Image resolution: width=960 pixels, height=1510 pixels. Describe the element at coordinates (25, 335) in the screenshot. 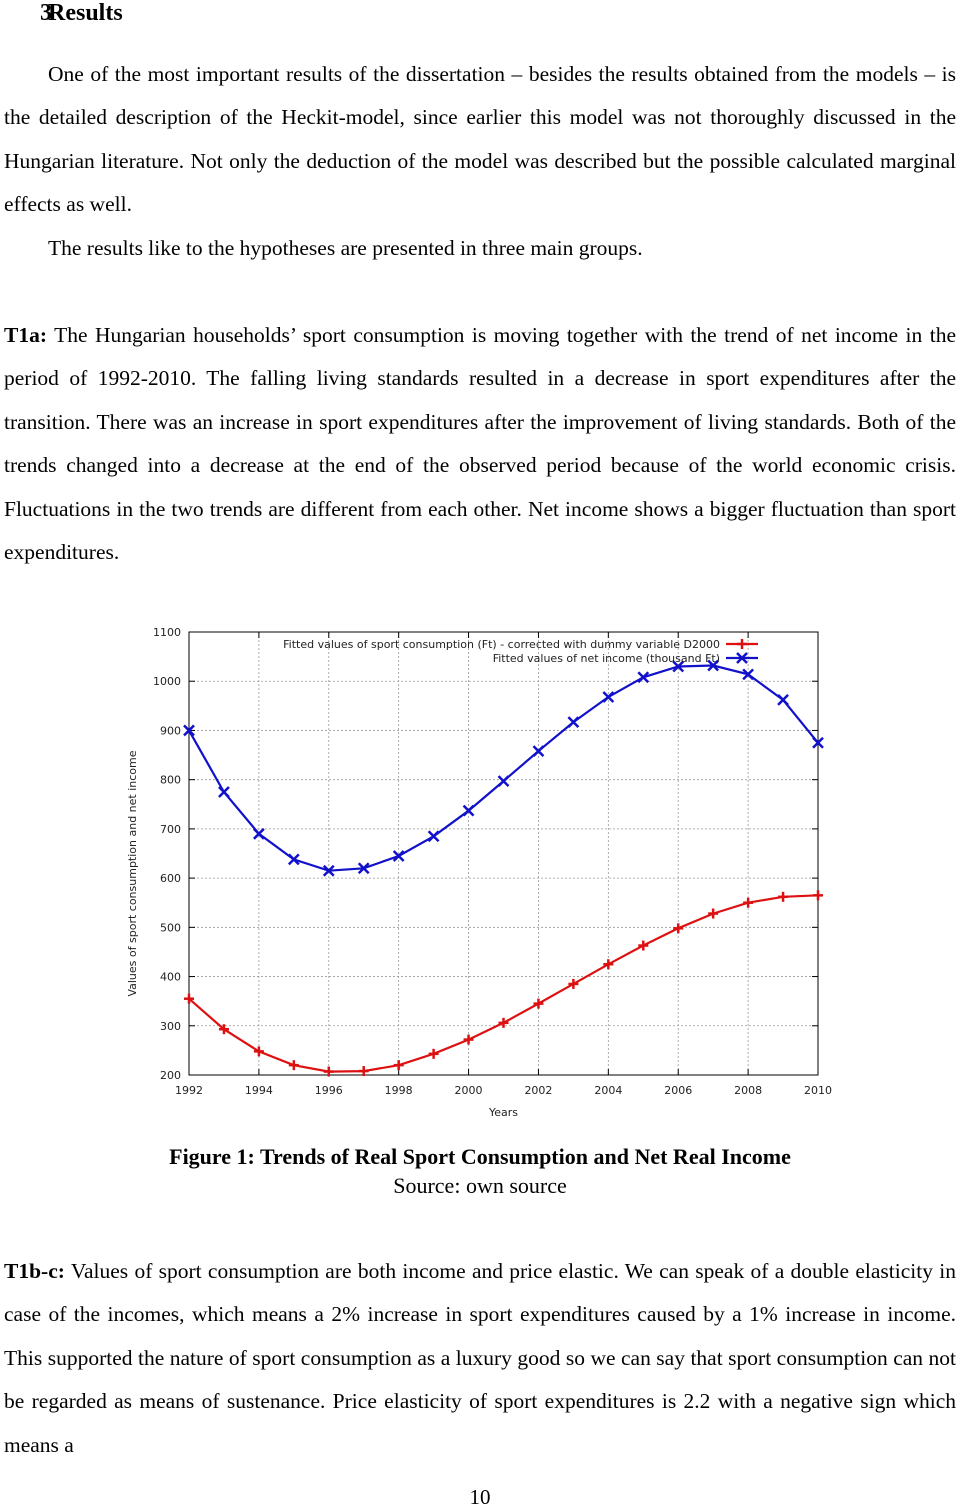

I see `hypothesis-label-t1a: T1a:` at that location.